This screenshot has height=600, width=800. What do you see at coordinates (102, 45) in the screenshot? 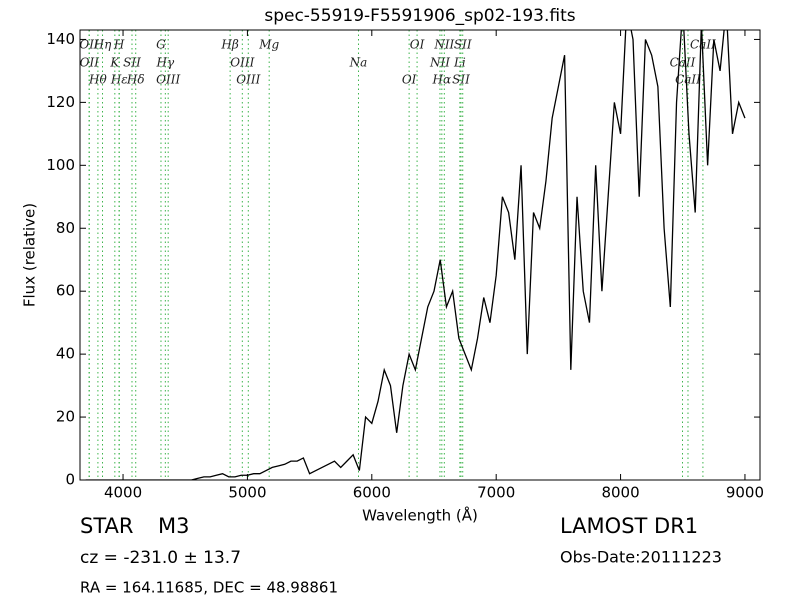
I see `spectral-line-label: Hη` at bounding box center [102, 45].